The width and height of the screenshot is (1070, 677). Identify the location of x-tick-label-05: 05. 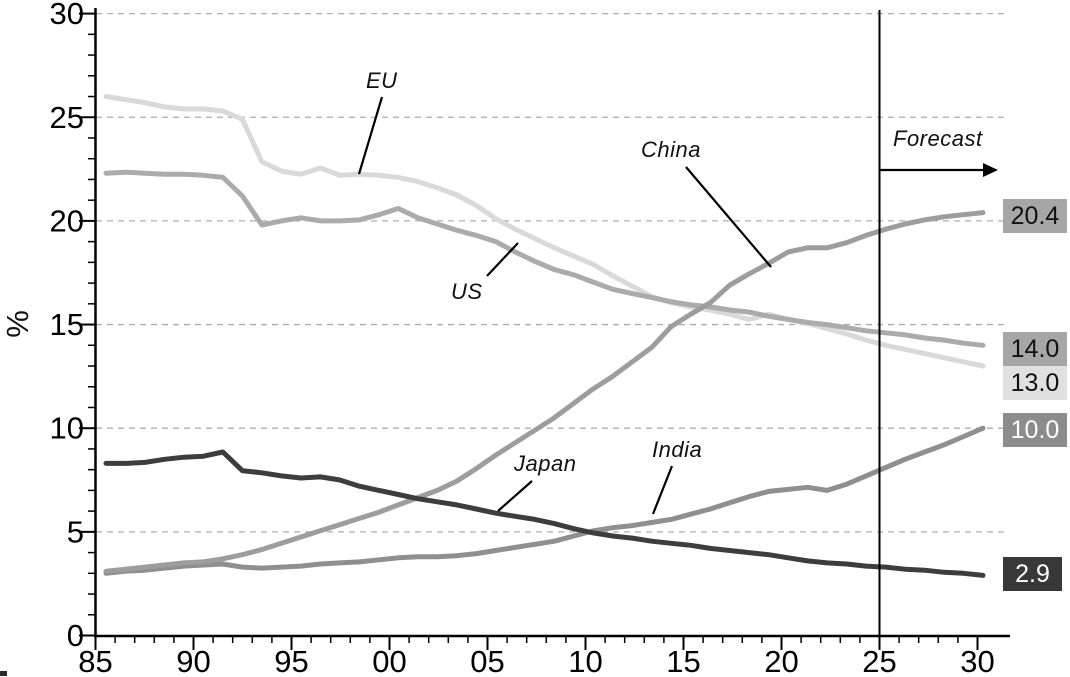
(487, 660).